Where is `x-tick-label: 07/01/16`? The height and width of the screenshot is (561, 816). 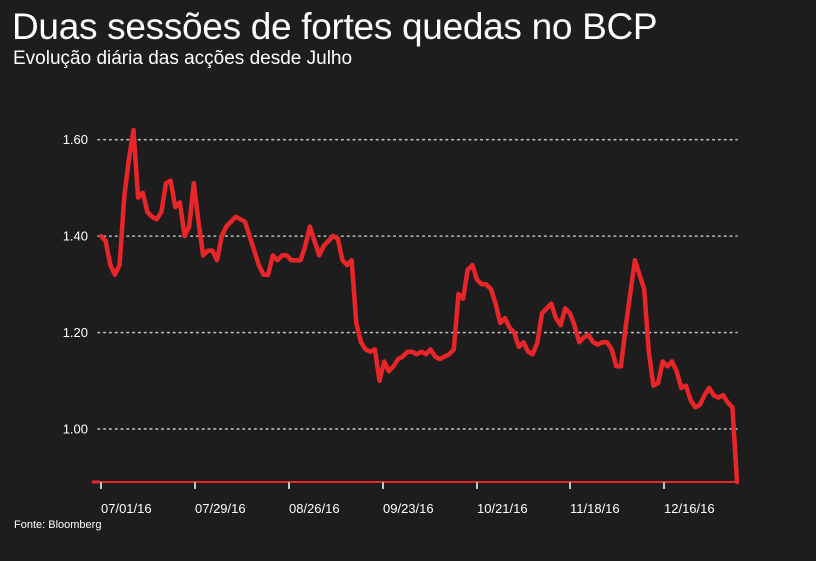 x-tick-label: 07/01/16 is located at coordinates (126, 508).